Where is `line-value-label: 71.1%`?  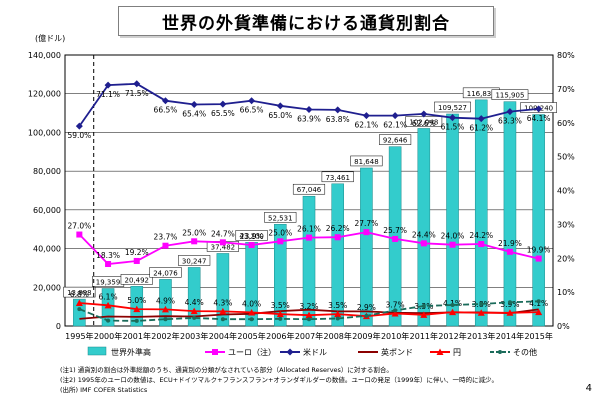 line-value-label: 71.1% is located at coordinates (108, 94).